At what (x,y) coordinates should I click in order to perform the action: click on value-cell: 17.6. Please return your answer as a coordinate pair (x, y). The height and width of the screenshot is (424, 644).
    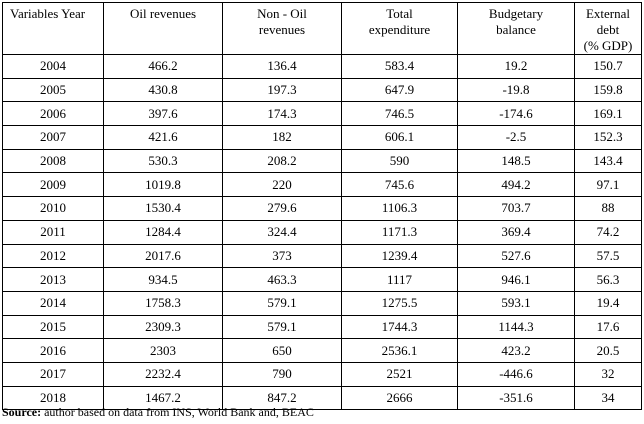
    Looking at the image, I should click on (608, 327).